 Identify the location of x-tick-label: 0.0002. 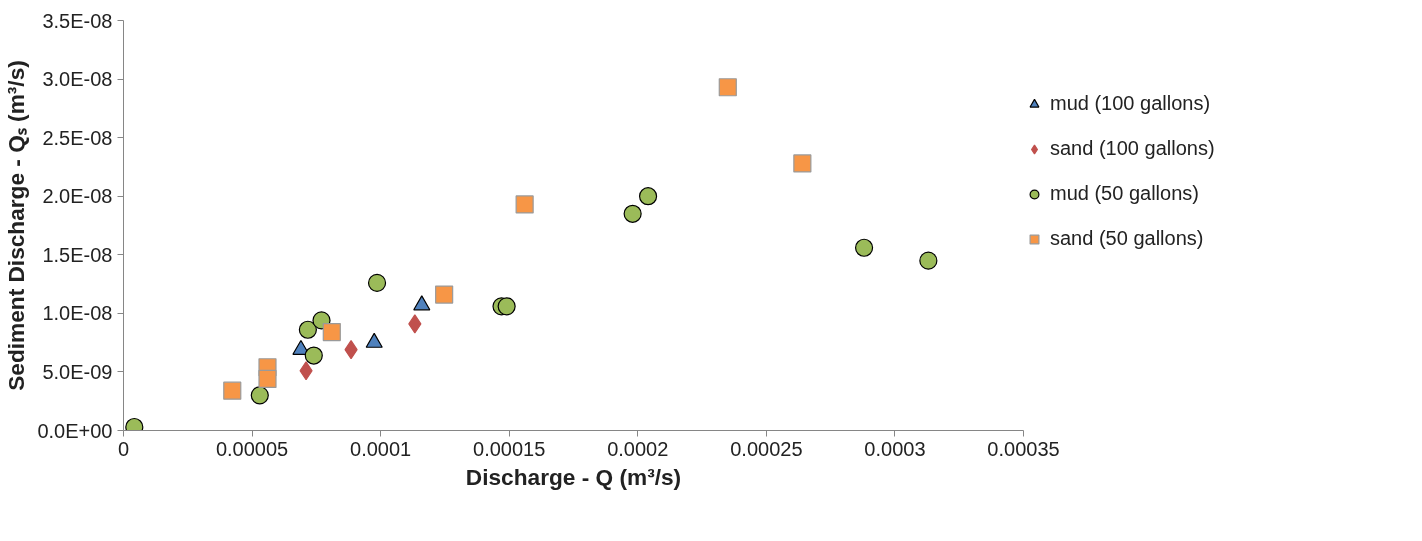
(638, 448).